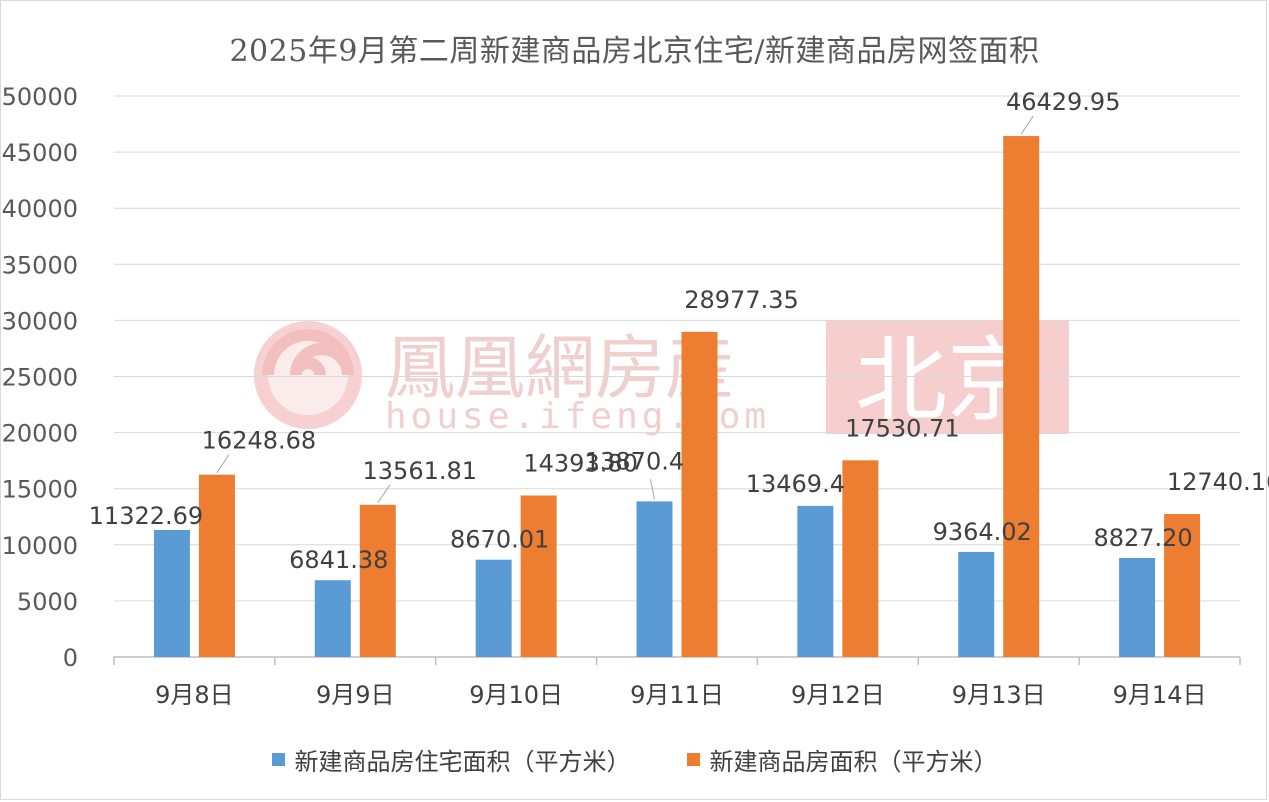  Describe the element at coordinates (580, 464) in the screenshot. I see `data-label-total: 14393.80` at that location.